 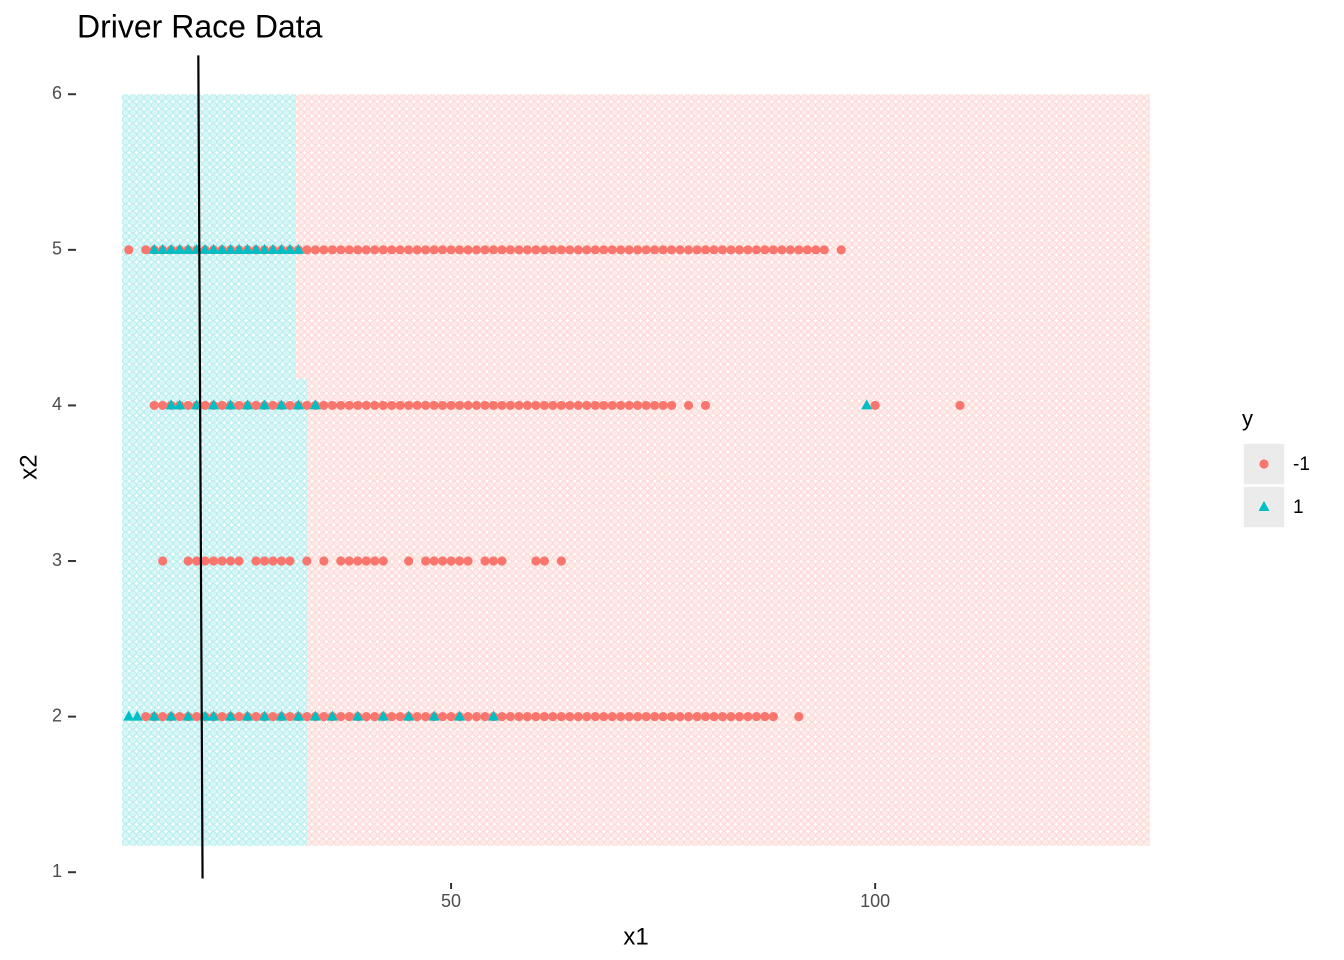 What do you see at coordinates (635, 936) in the screenshot?
I see `x-axis-title: x1` at bounding box center [635, 936].